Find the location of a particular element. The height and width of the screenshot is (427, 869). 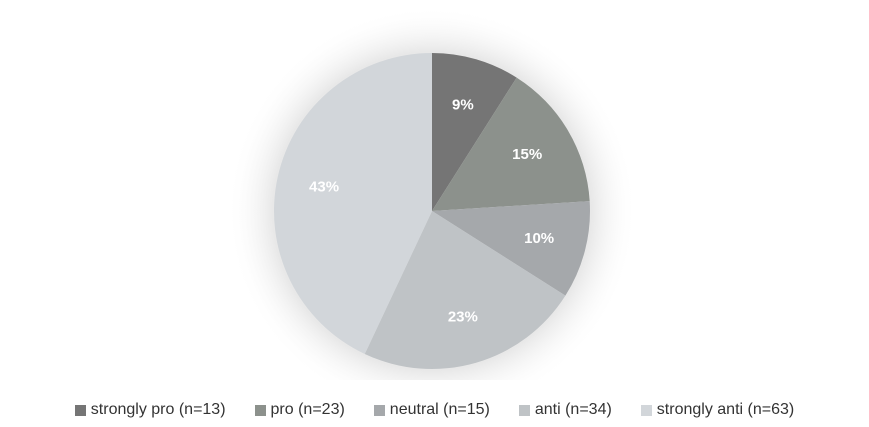

slice-label-3: 23% is located at coordinates (463, 317).